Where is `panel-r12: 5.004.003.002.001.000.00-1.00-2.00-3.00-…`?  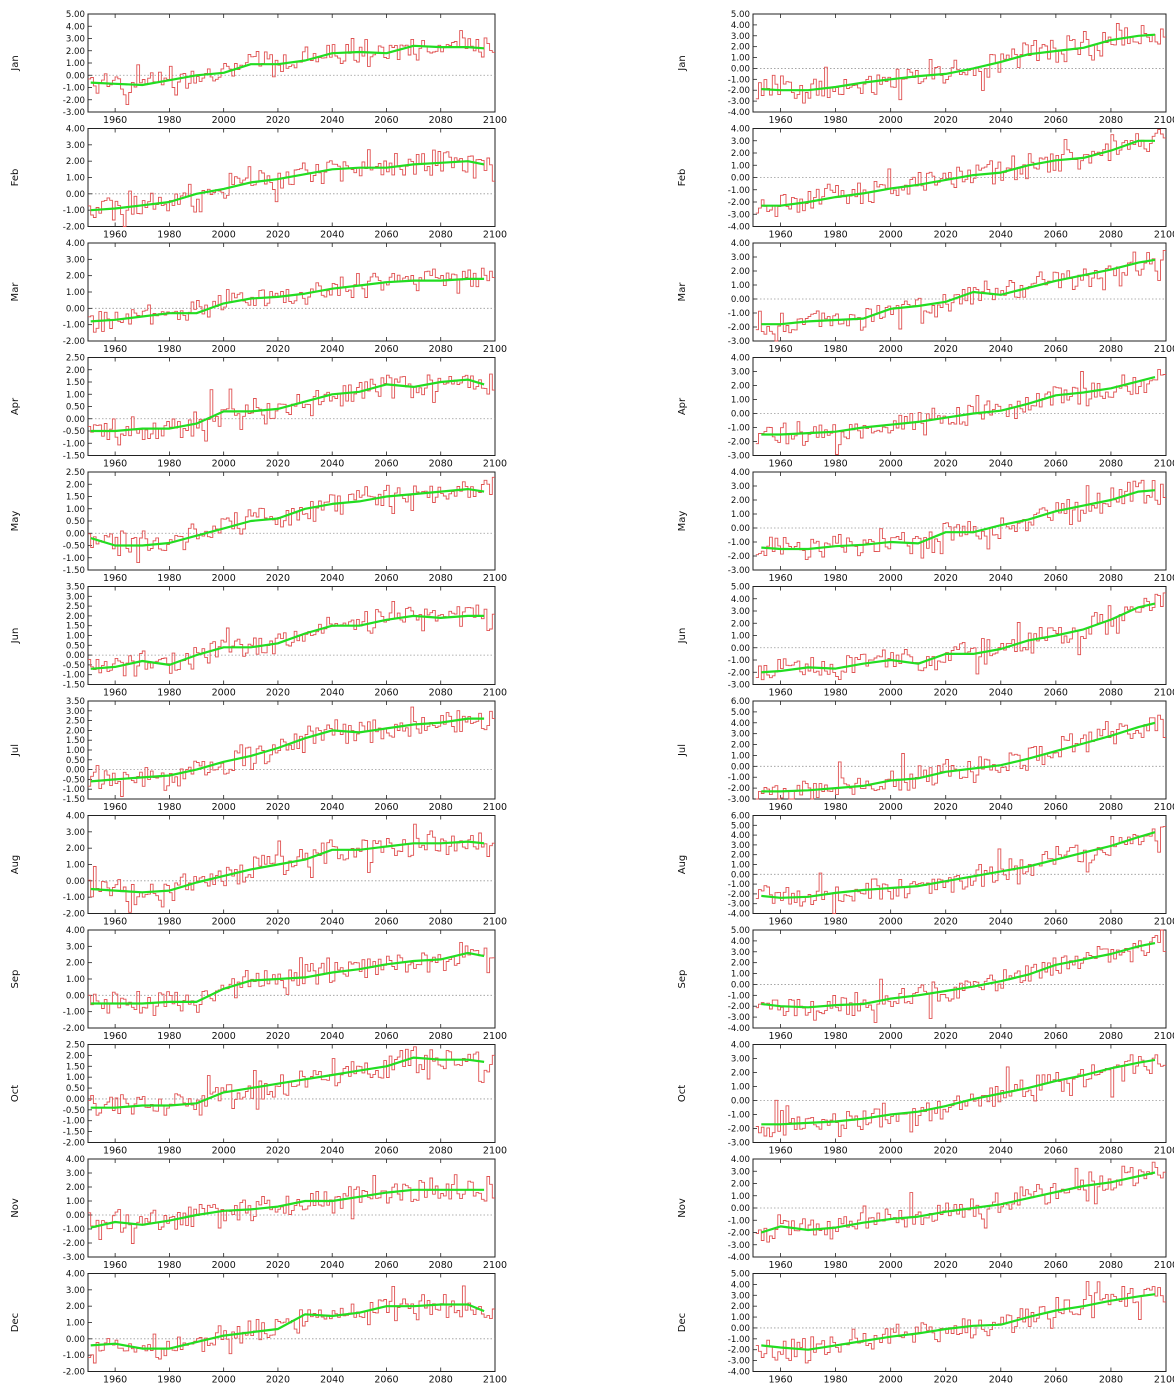
panel-r12: 5.004.003.002.001.000.00-1.00-2.00-3.00-… is located at coordinates (925, 1328).